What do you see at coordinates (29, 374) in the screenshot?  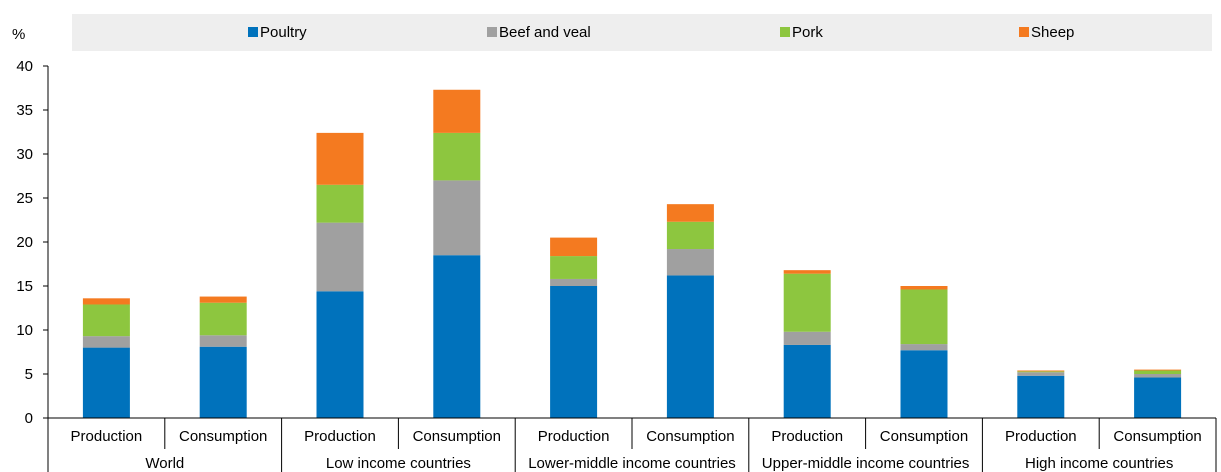 I see `y-tick-label: 5` at bounding box center [29, 374].